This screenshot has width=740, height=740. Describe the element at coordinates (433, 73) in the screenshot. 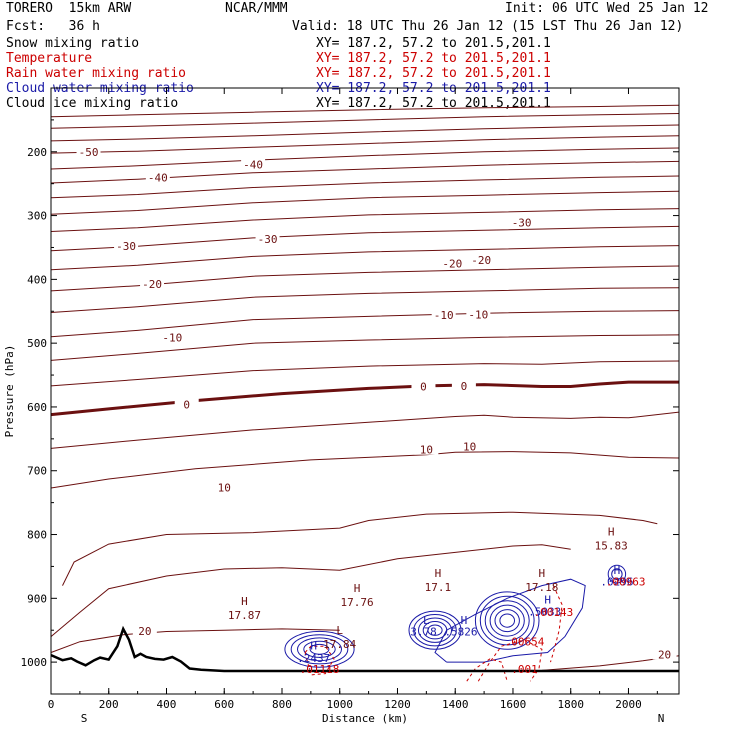

I see `field-xy-rain: XY= 187.2, 57.2 to 201.5,201.1` at that location.